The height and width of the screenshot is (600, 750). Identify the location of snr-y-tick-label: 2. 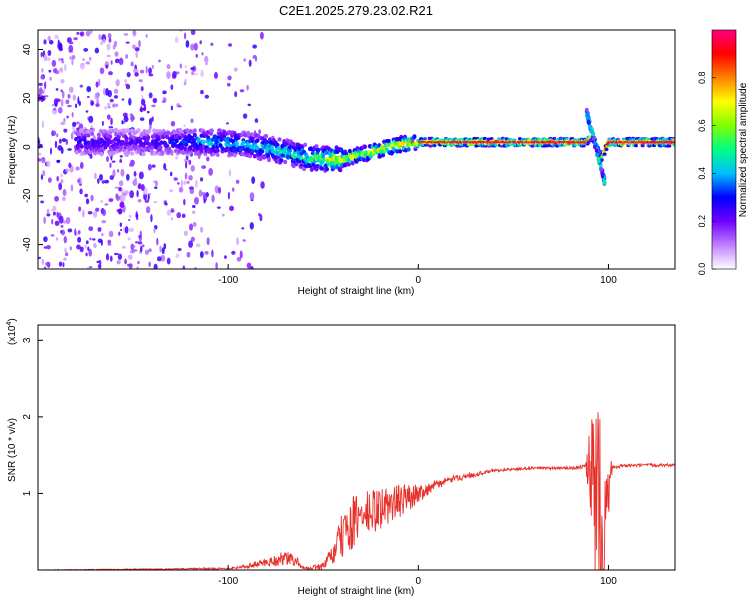
(27, 417).